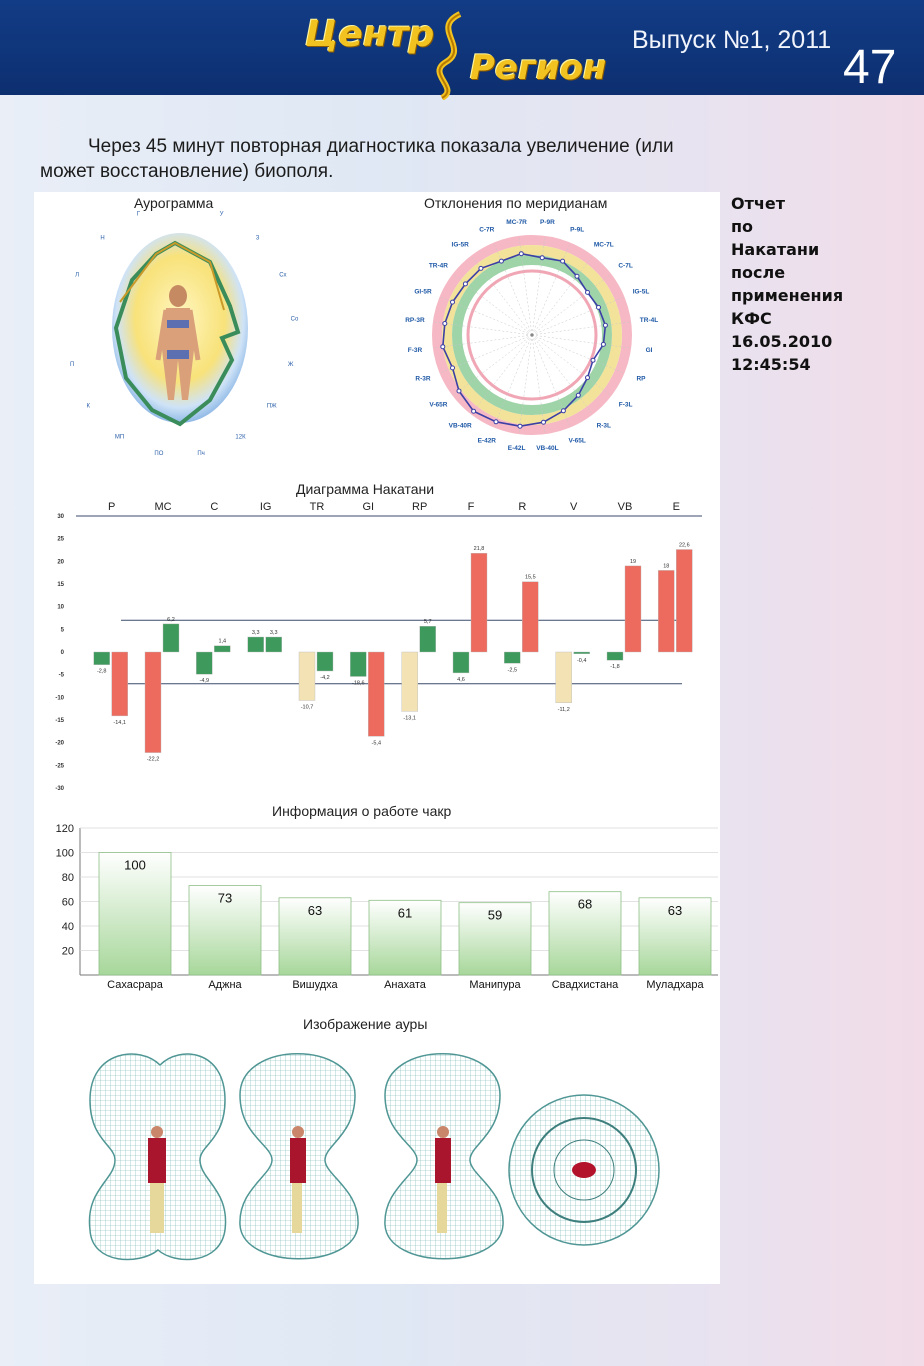  I want to click on nakatani-ytick: -30, so click(59, 789).